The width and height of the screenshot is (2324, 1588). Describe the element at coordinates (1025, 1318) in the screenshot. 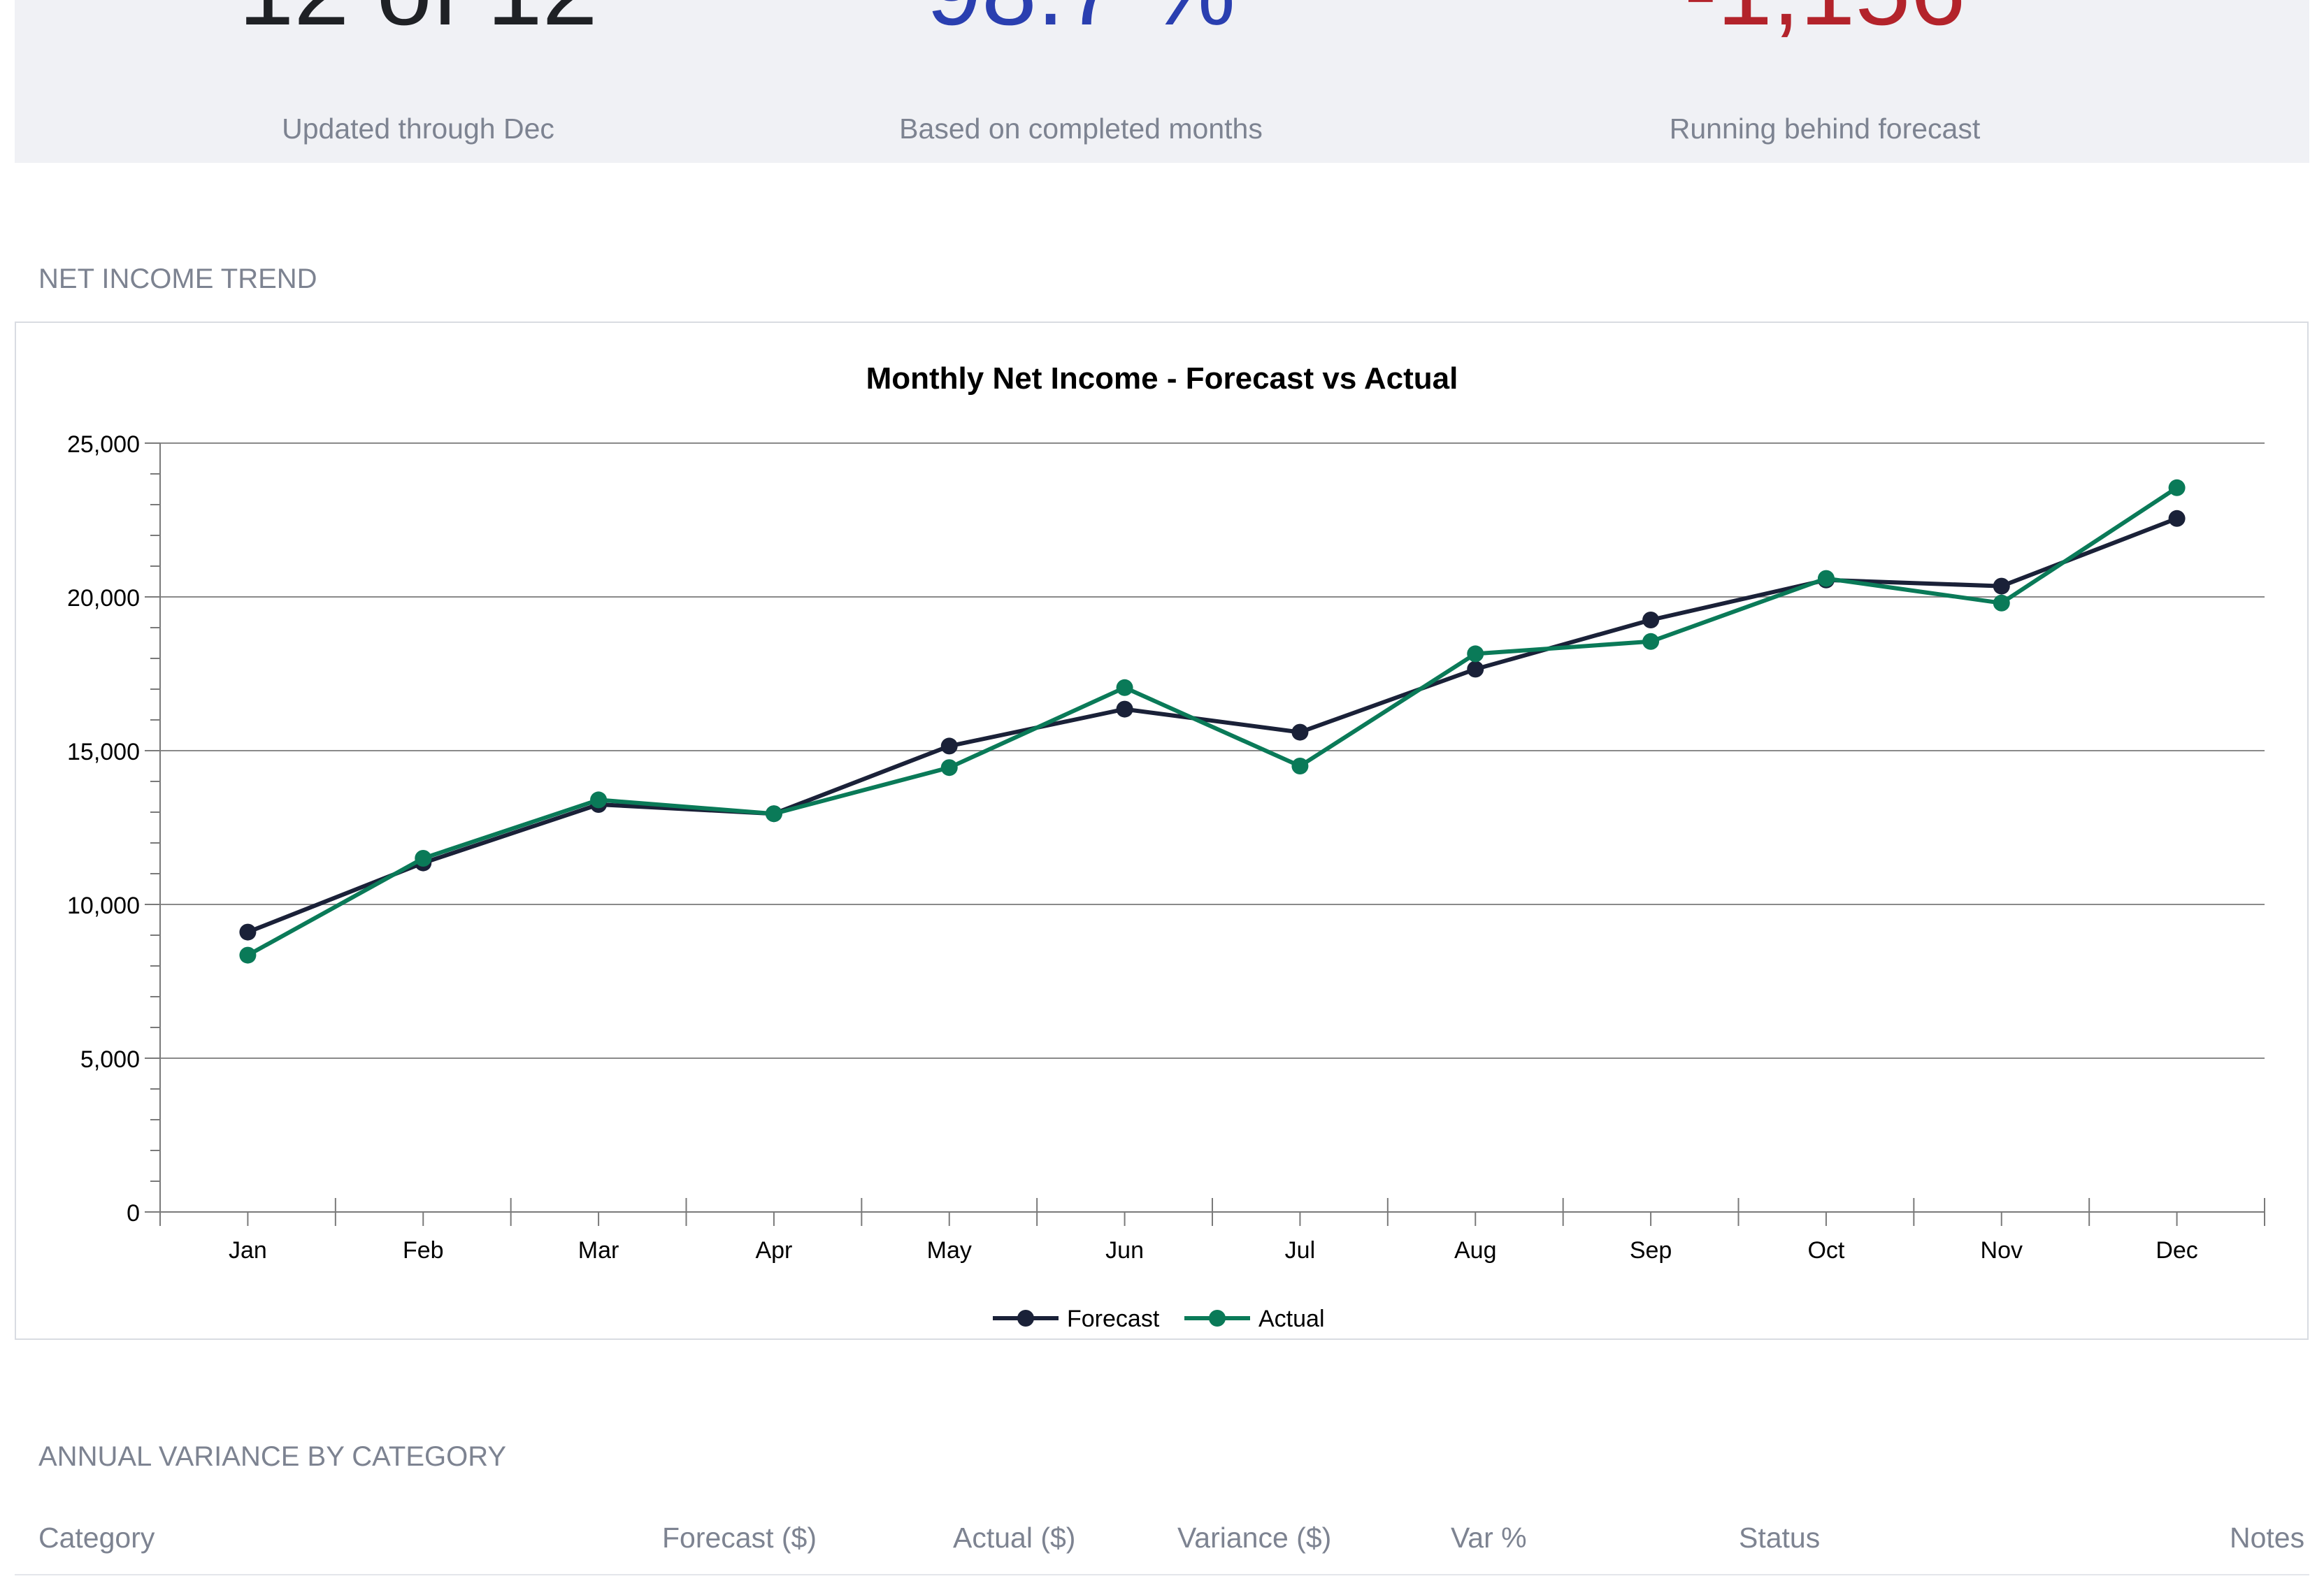

I see `legend-marker-forecast` at that location.